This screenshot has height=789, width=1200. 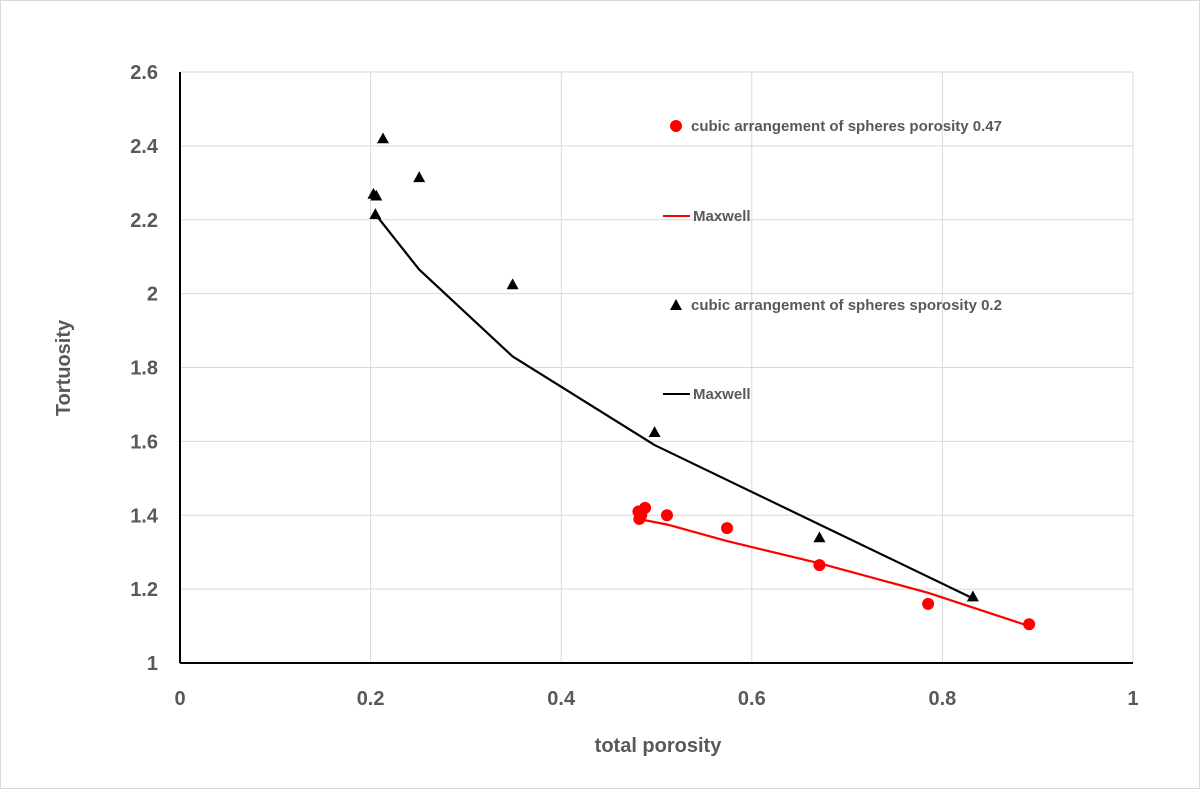 I want to click on x-tick-label-5: 1, so click(x=1132, y=699).